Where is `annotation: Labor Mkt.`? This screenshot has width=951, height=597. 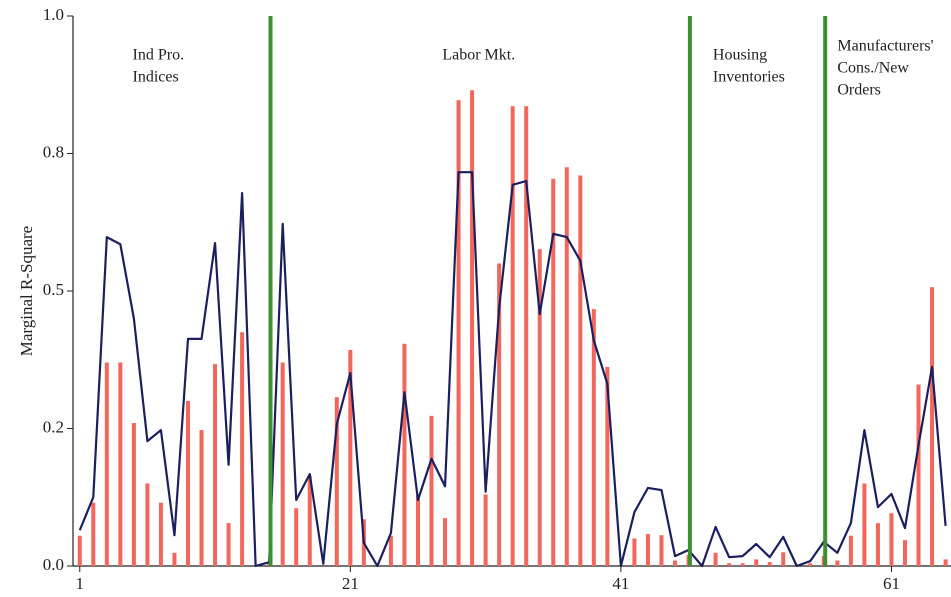
annotation: Labor Mkt. is located at coordinates (478, 55).